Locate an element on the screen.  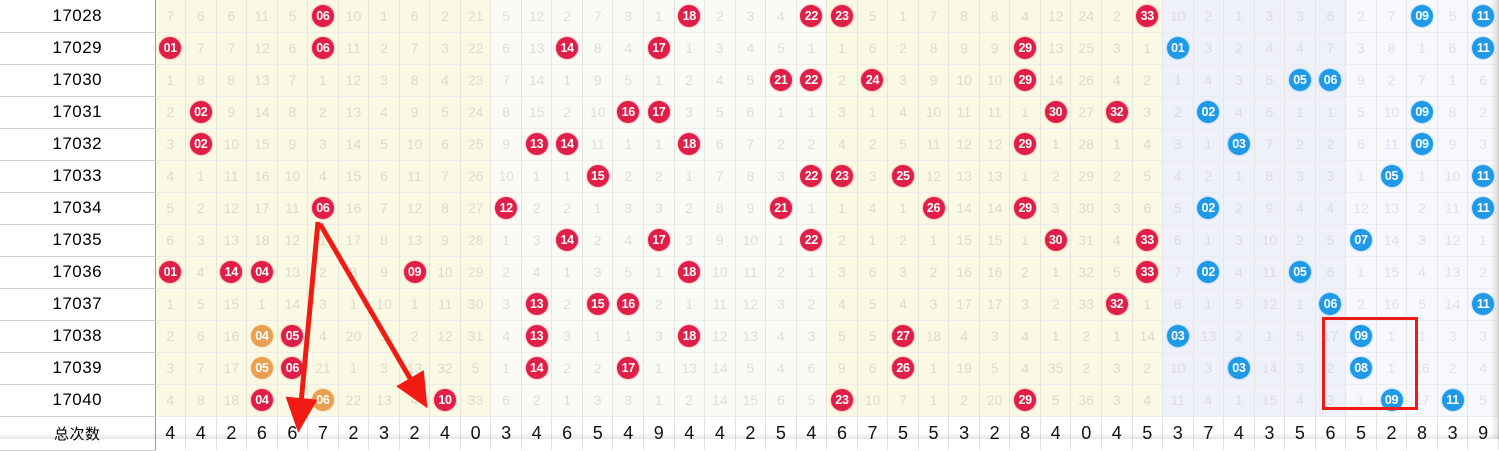
red-zone-cell: 11 is located at coordinates (995, 112).